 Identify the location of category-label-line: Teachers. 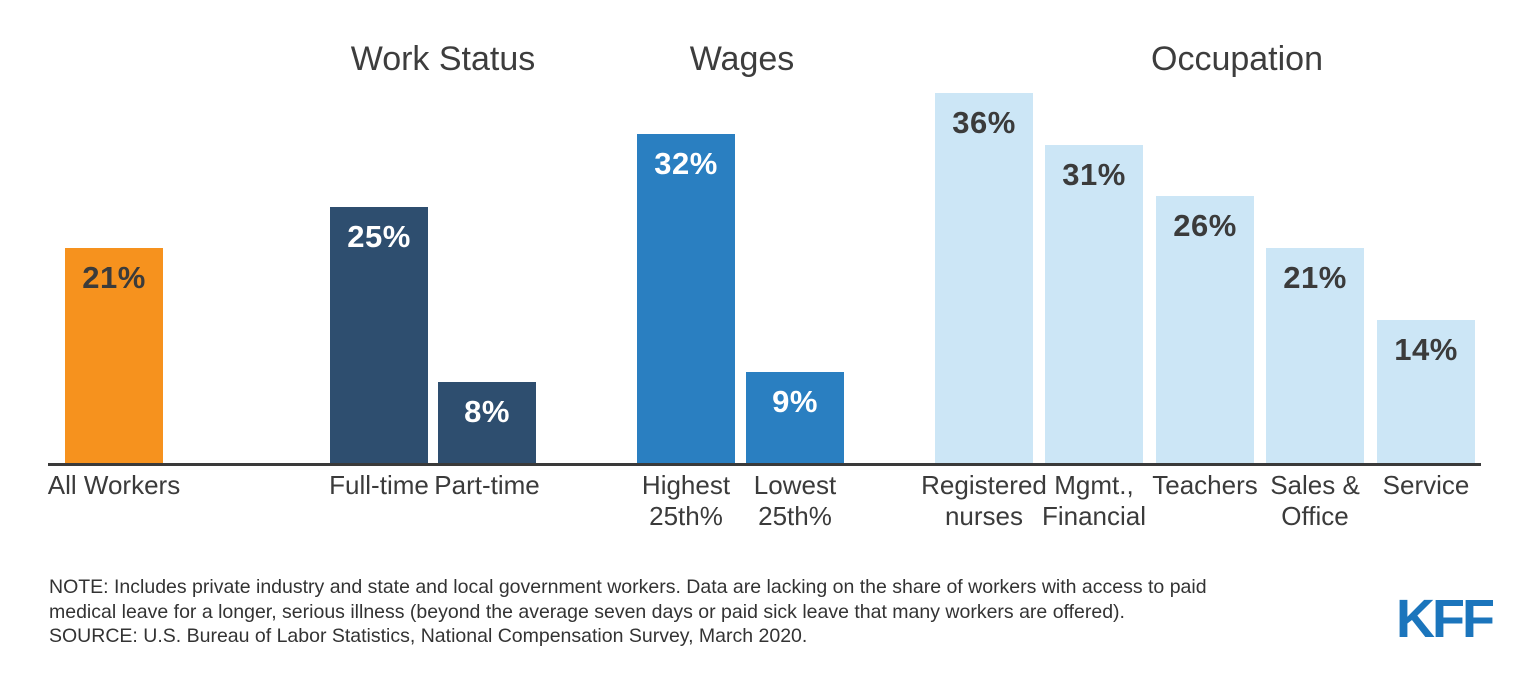
(1205, 485).